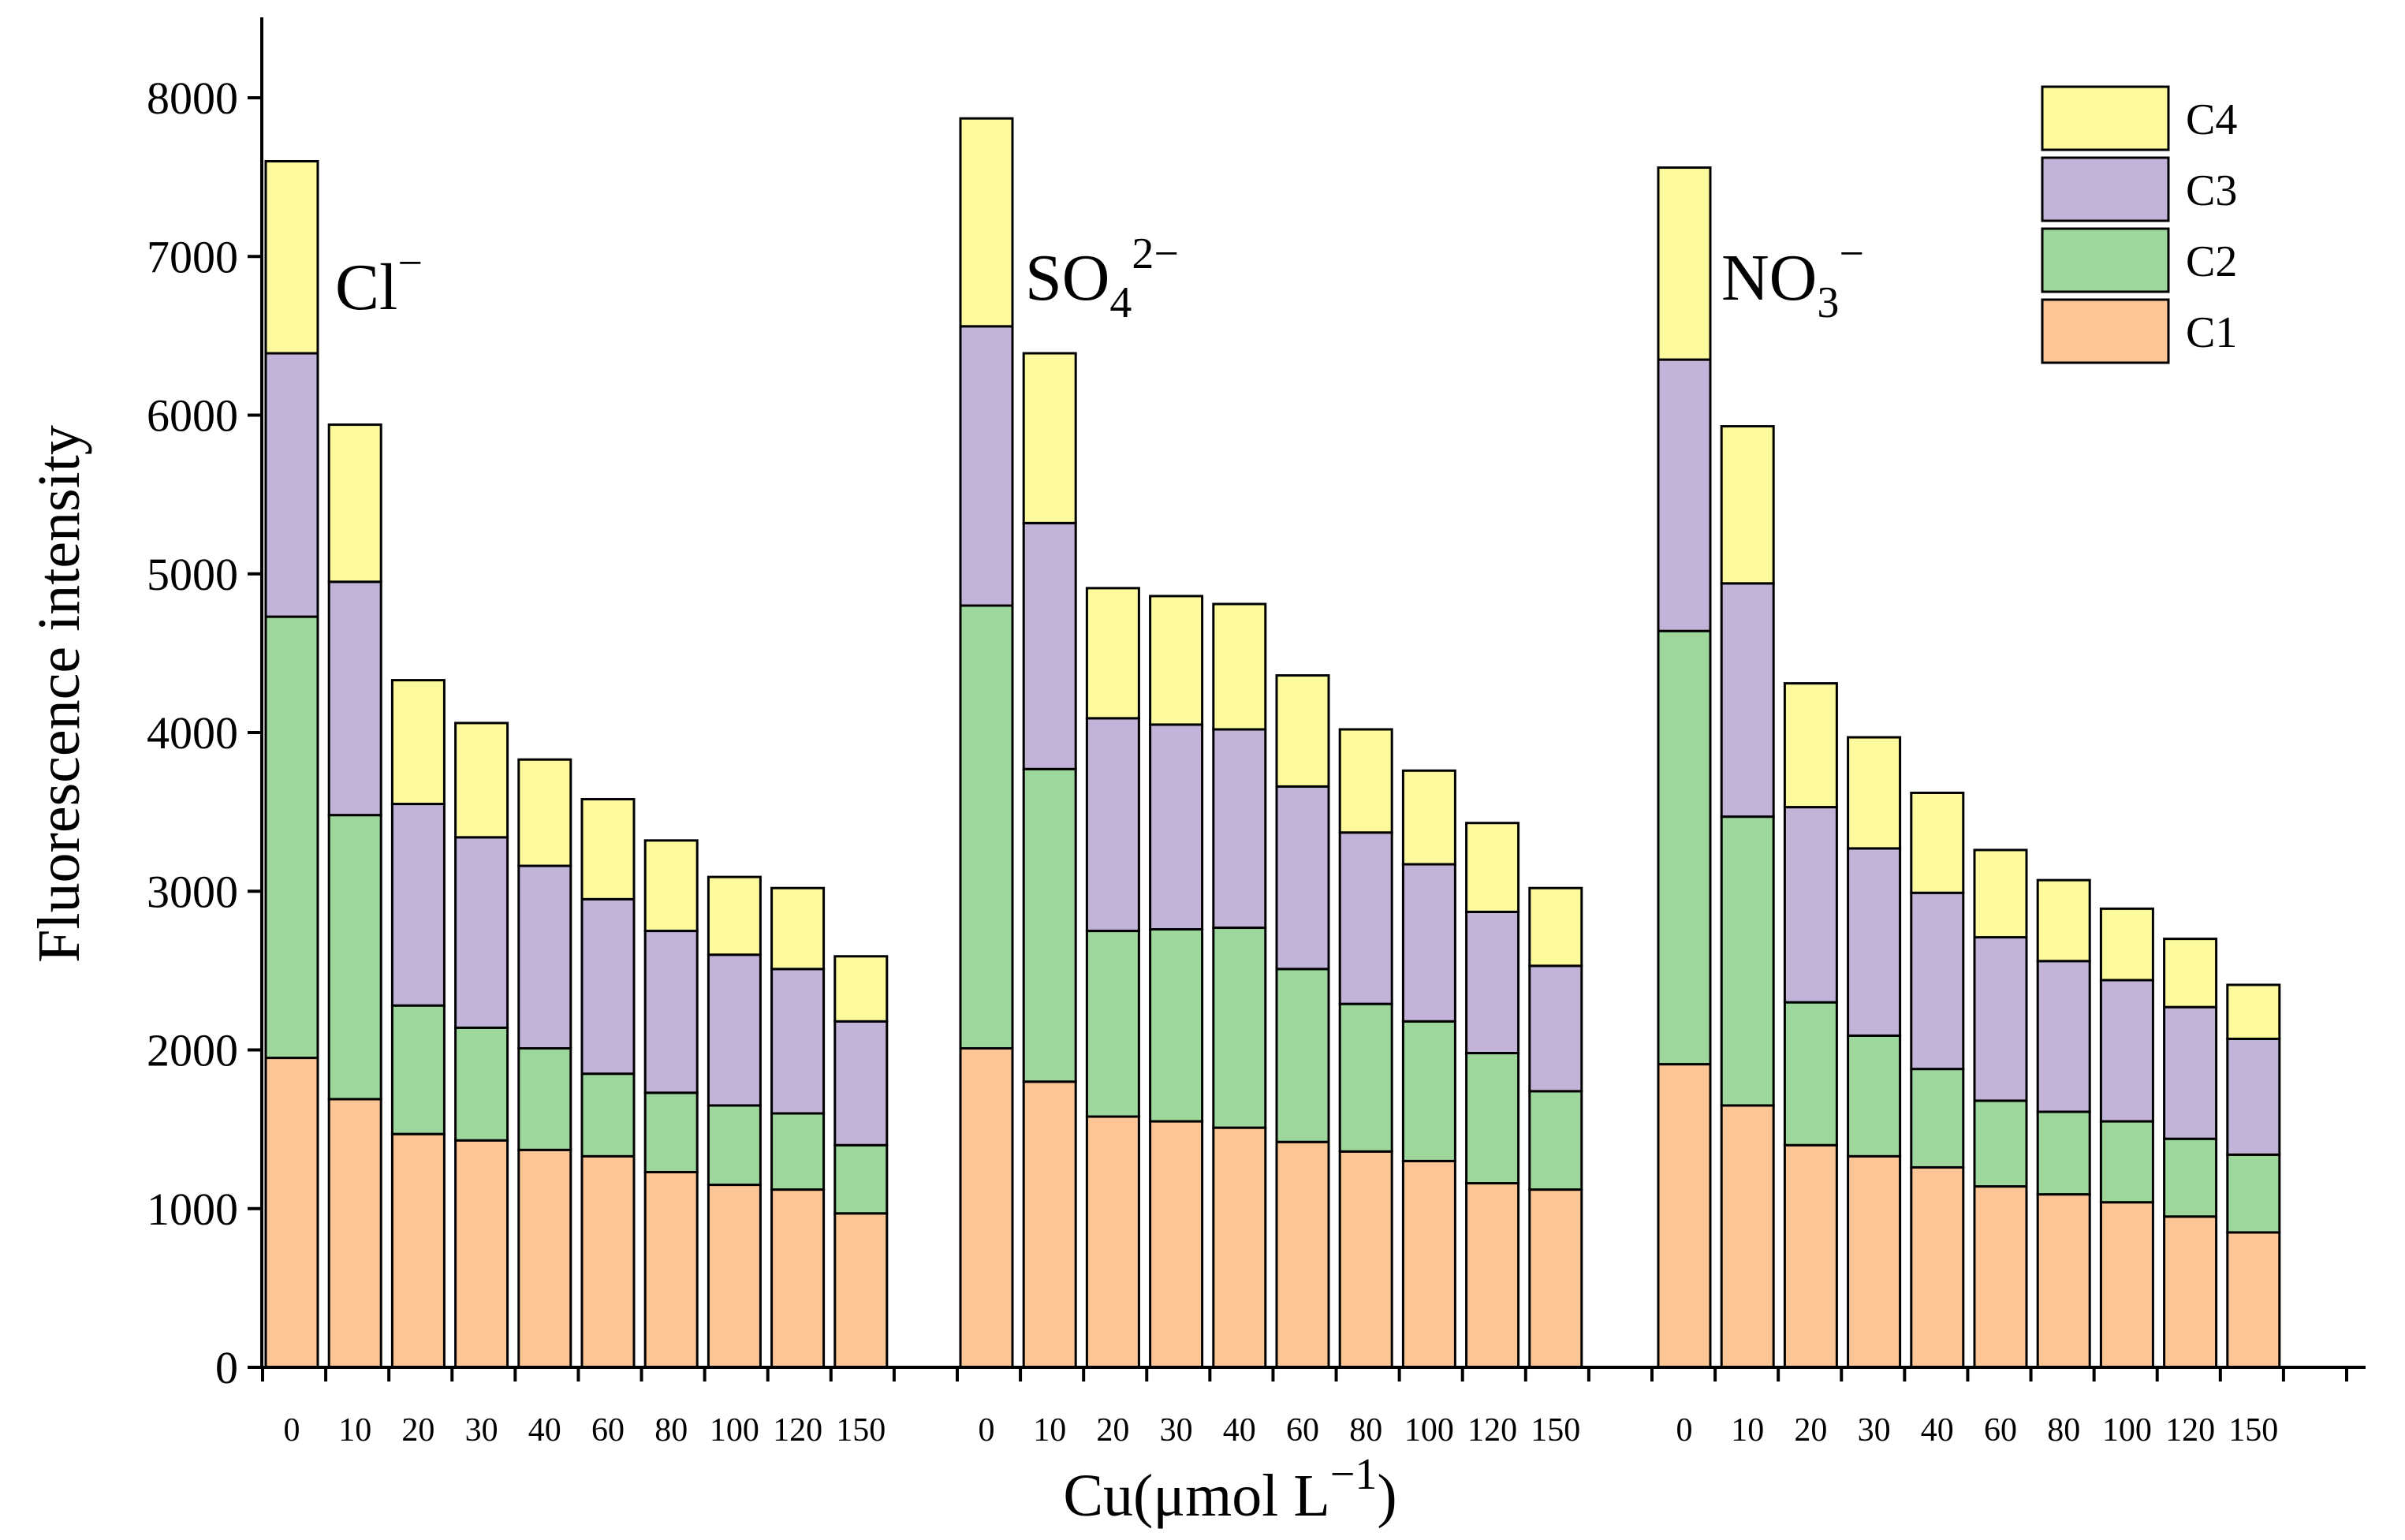  I want to click on bar-1-150-c1, so click(861, 1290).